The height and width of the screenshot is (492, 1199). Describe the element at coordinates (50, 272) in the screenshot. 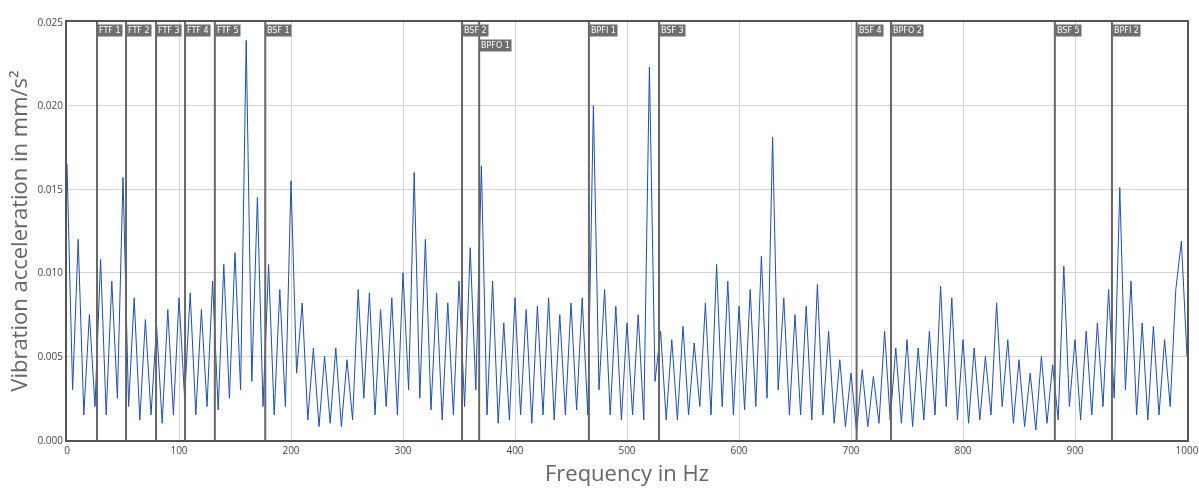

I see `y-tick-label: 0.010` at that location.